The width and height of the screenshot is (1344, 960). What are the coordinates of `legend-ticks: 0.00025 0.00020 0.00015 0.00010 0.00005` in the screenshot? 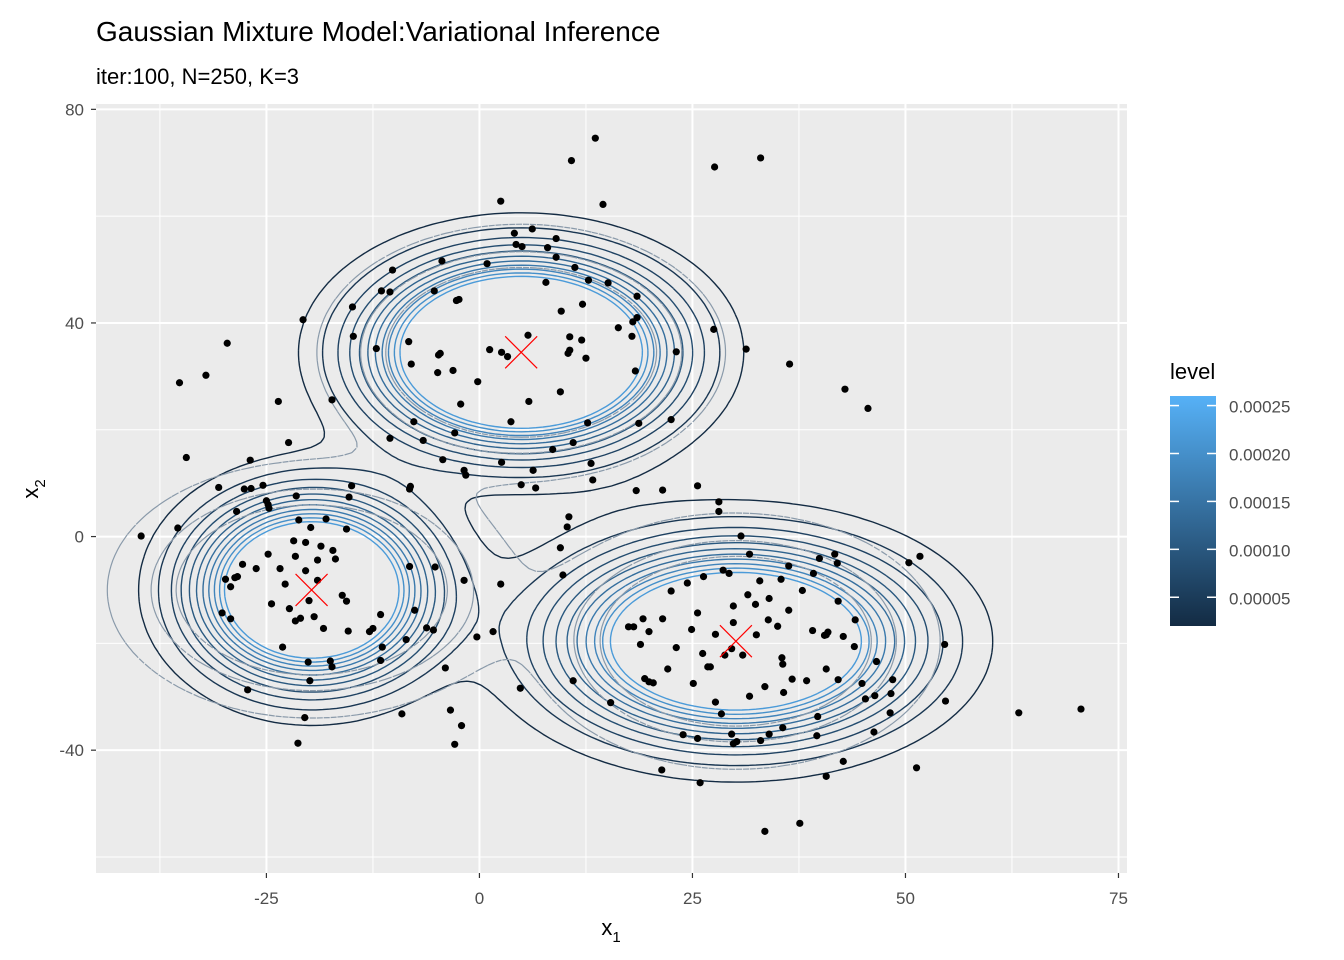 It's located at (1230, 503).